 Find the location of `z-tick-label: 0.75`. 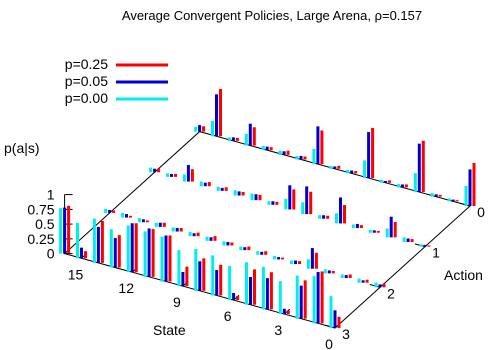

z-tick-label: 0.75 is located at coordinates (40, 209).